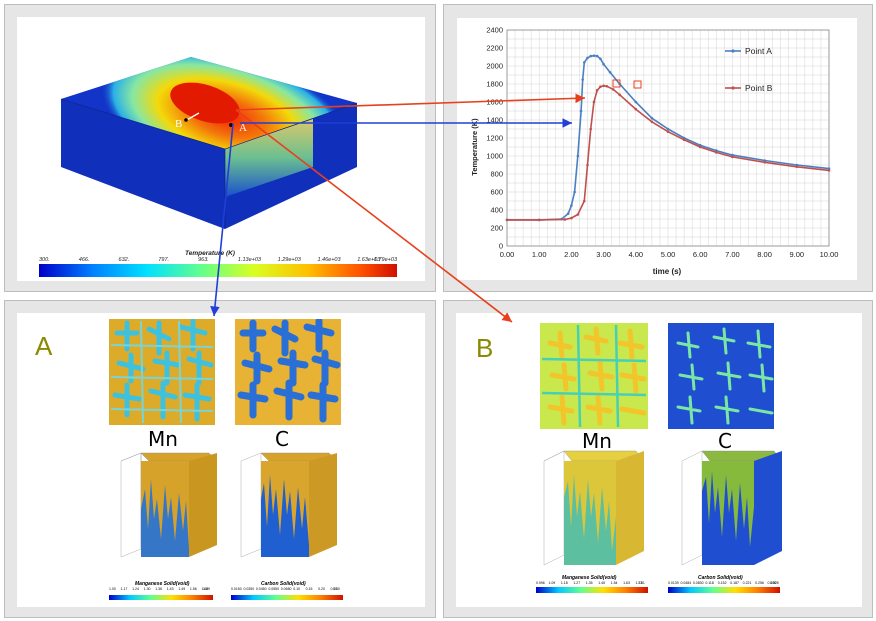 This screenshot has height=621, width=876. I want to click on colorbar-tick-label: 1.81, so click(641, 583).